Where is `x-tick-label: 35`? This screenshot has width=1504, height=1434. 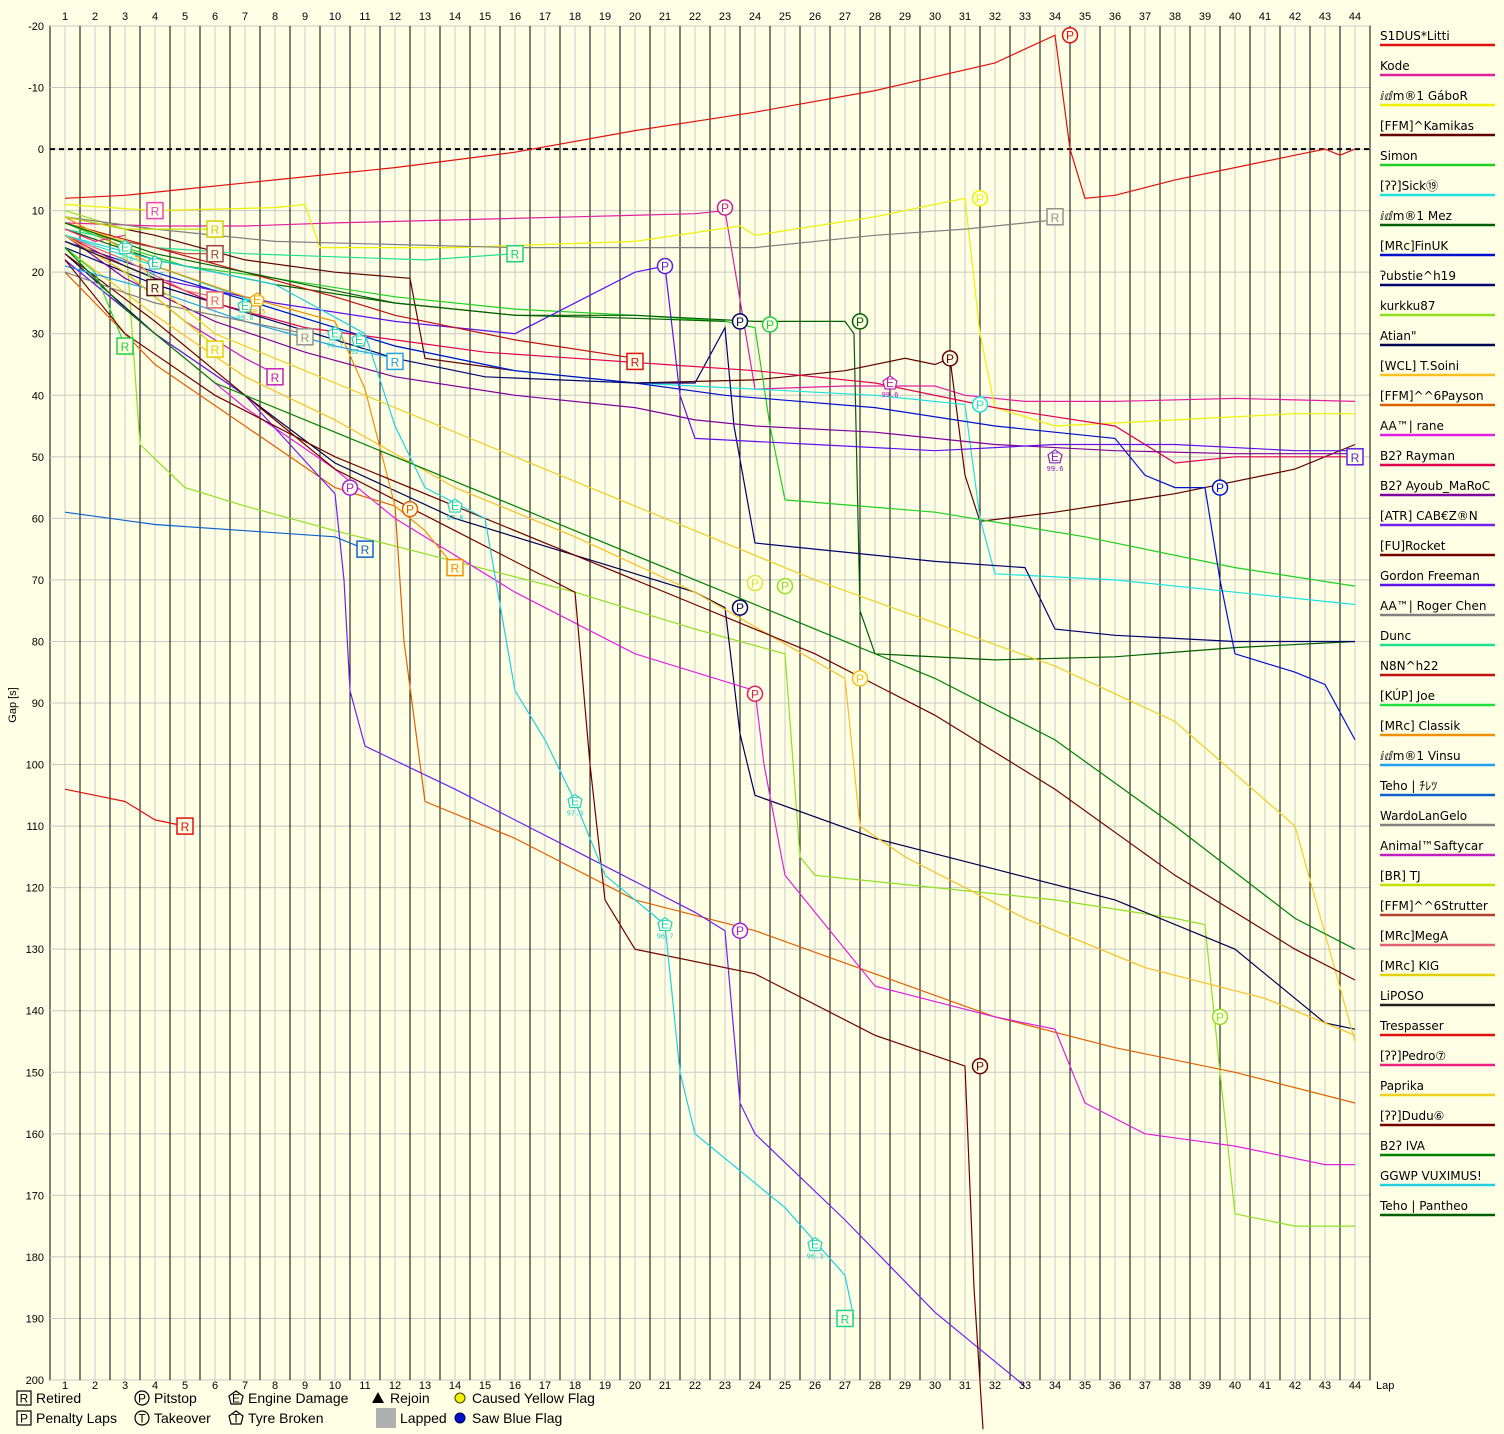
x-tick-label: 35 is located at coordinates (1085, 17).